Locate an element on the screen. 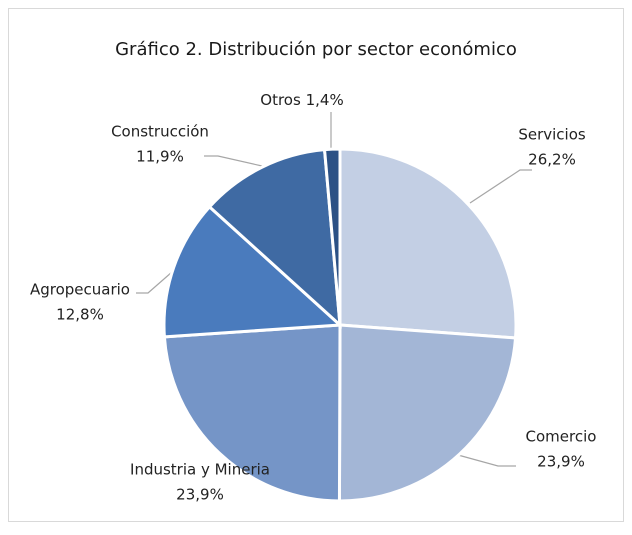 The width and height of the screenshot is (632, 535). slice-label: Construcción is located at coordinates (160, 132).